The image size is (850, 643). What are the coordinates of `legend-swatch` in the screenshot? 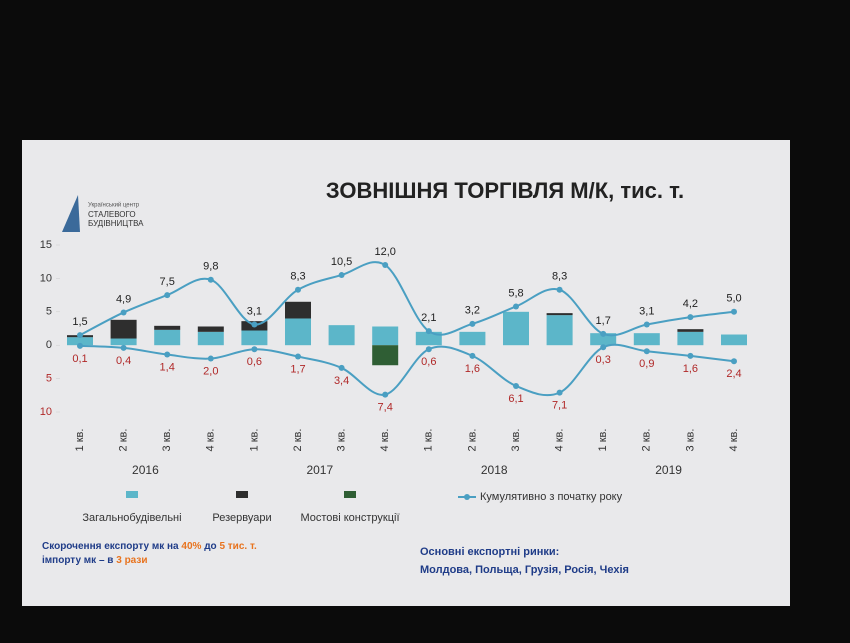 It's located at (350, 494).